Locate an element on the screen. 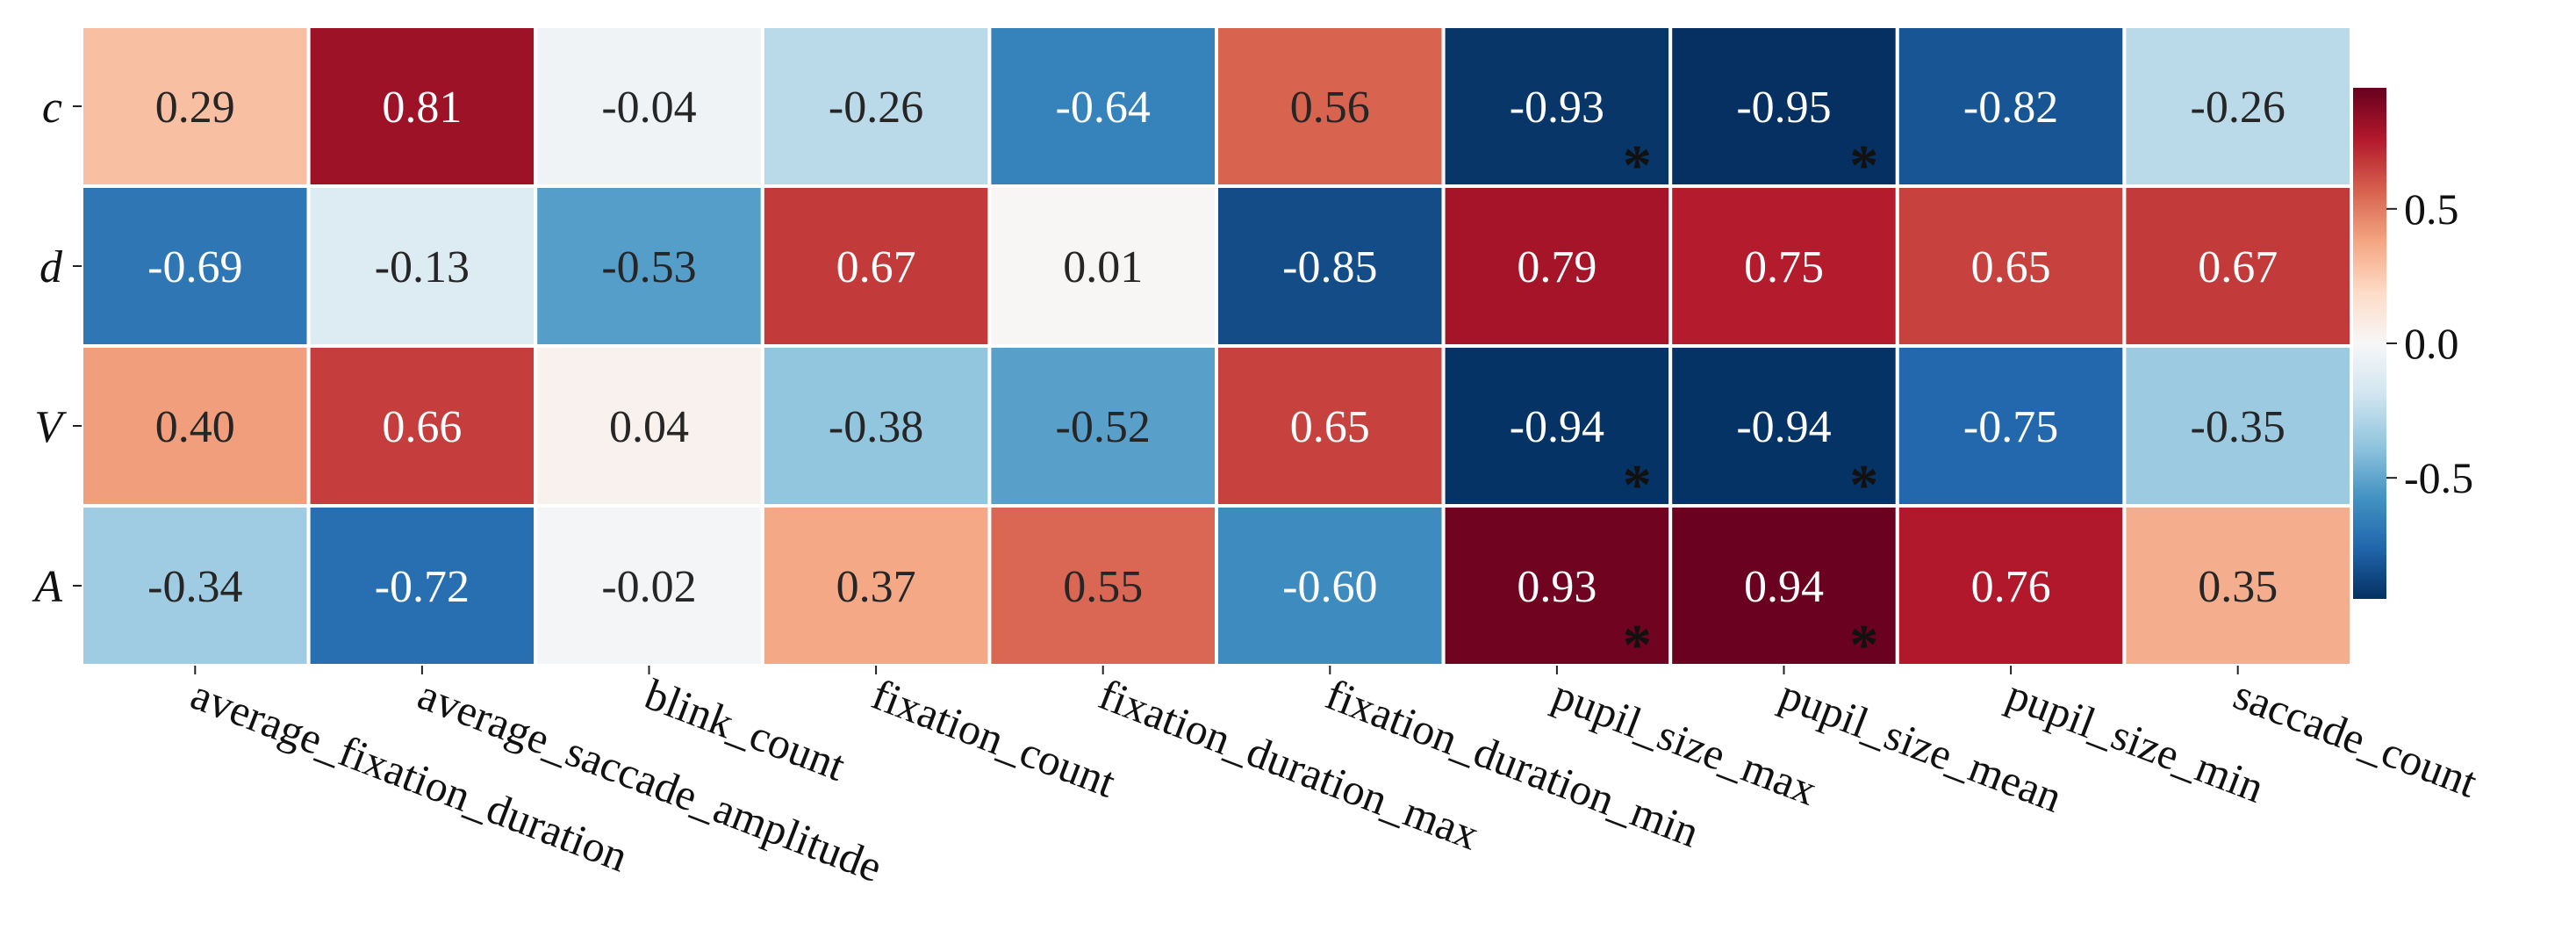 This screenshot has height=944, width=2576. row-label: c is located at coordinates (52, 108).